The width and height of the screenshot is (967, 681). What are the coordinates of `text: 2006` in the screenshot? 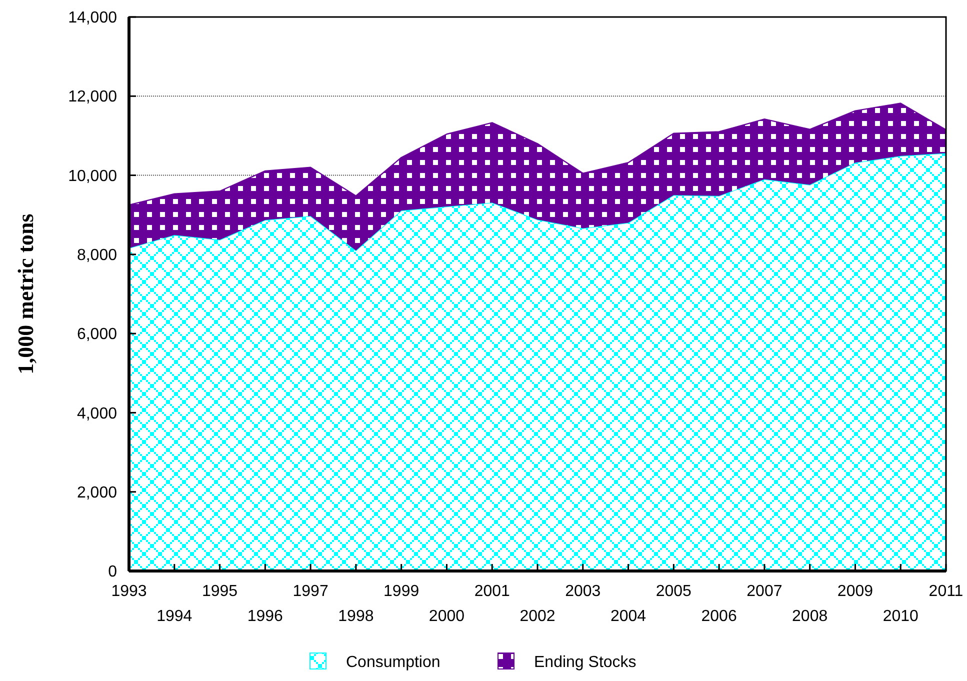 It's located at (719, 616).